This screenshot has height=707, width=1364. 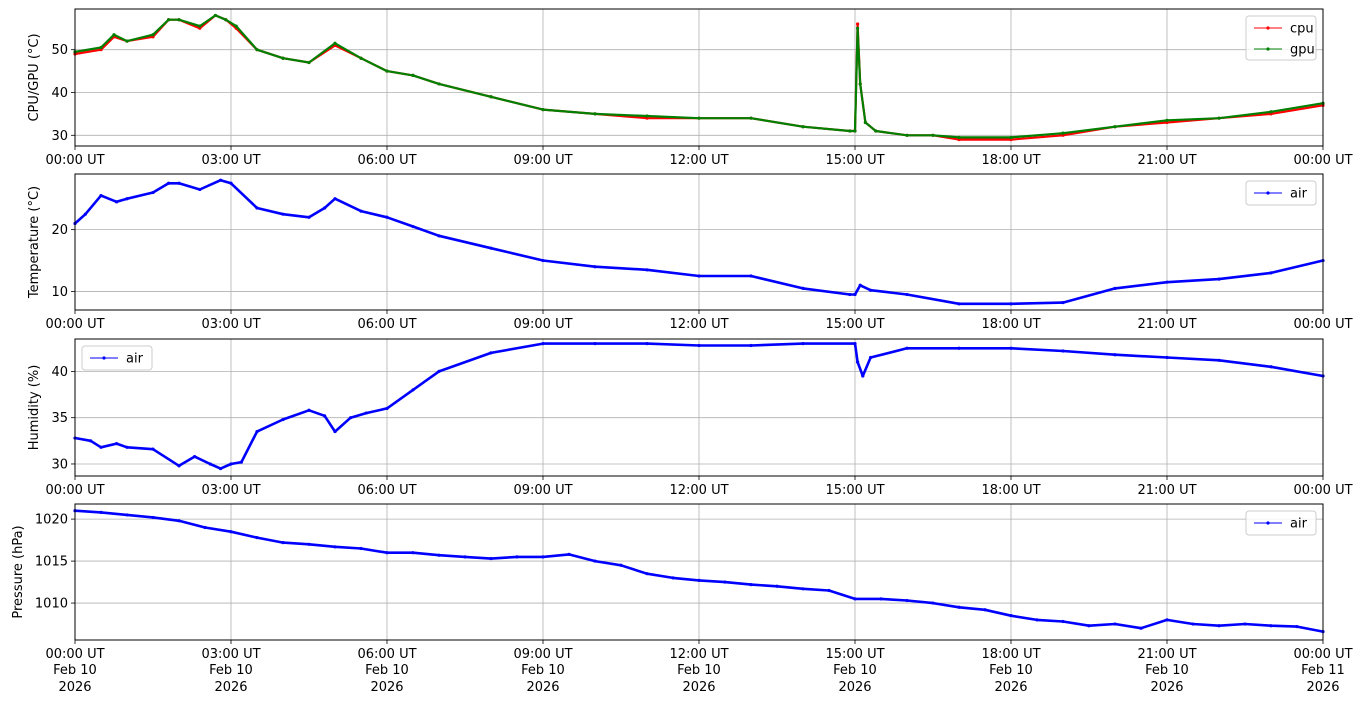 What do you see at coordinates (59, 464) in the screenshot?
I see `y-tick-label: 30` at bounding box center [59, 464].